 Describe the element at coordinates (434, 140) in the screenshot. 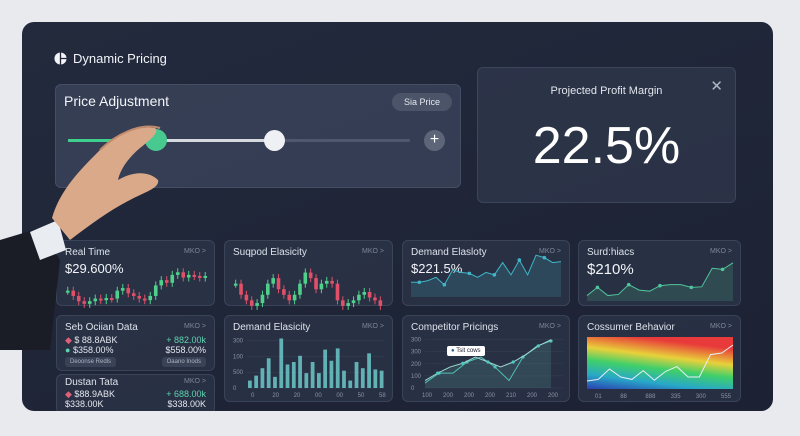

I see `plus-icon: +` at that location.